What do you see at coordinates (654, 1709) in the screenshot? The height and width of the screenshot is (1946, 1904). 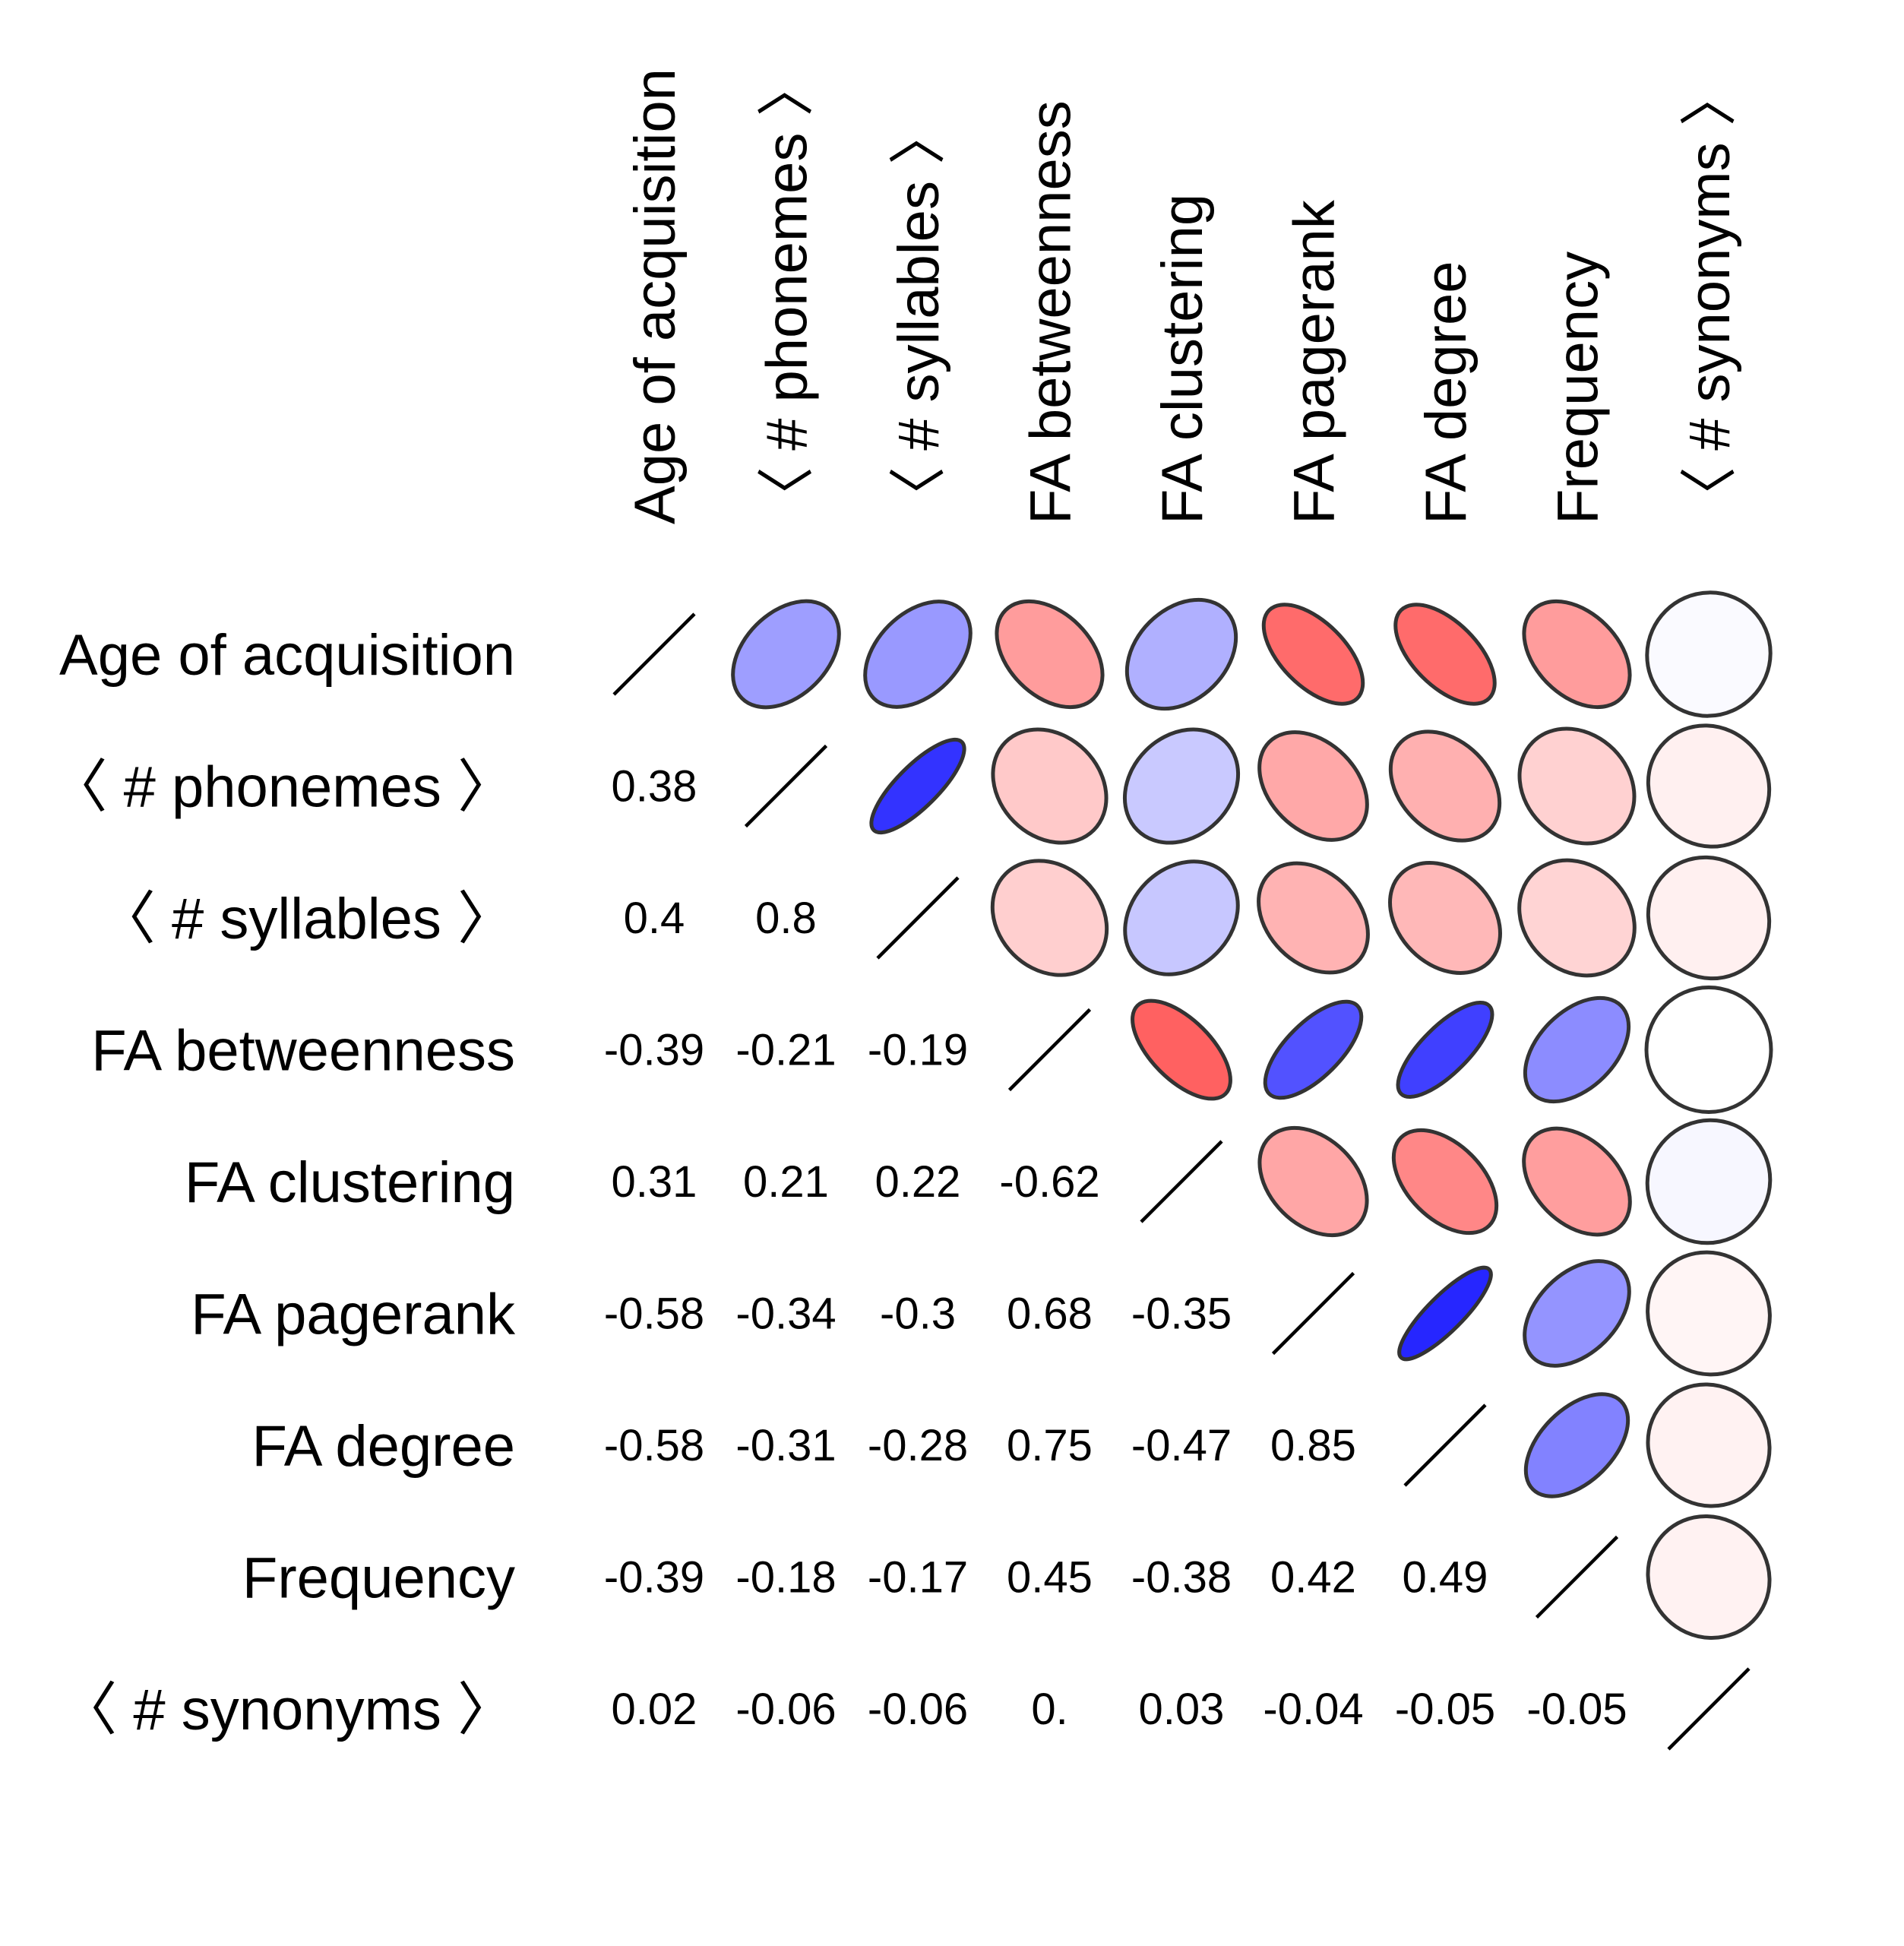 I see `correlation-value: 0.02` at bounding box center [654, 1709].